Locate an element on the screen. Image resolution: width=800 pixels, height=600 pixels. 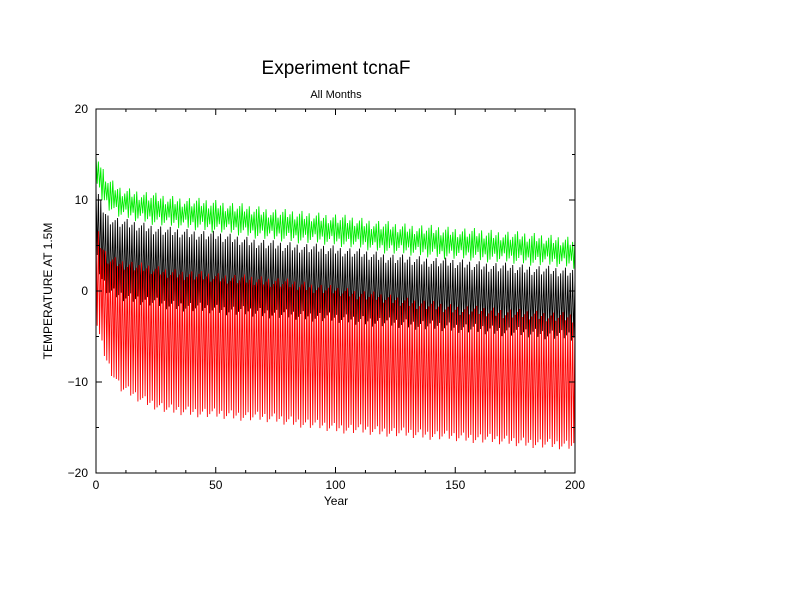
chart-subtitle: All Months is located at coordinates (336, 95).